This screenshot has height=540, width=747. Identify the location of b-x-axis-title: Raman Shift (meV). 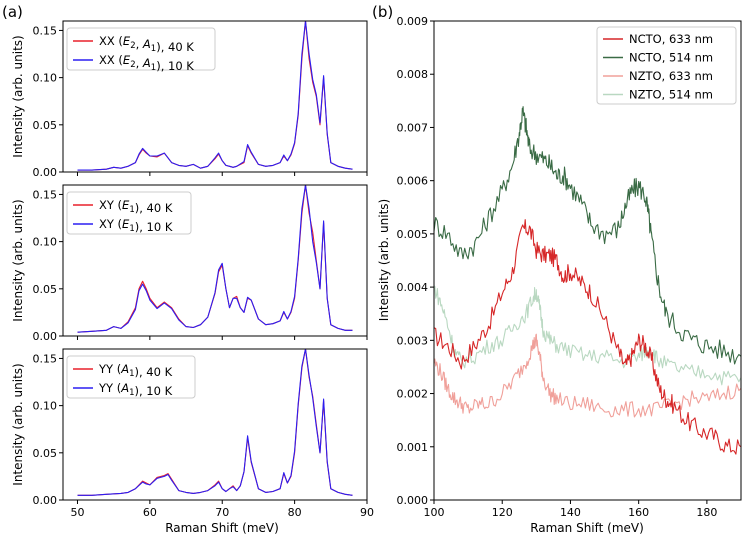
(587, 528).